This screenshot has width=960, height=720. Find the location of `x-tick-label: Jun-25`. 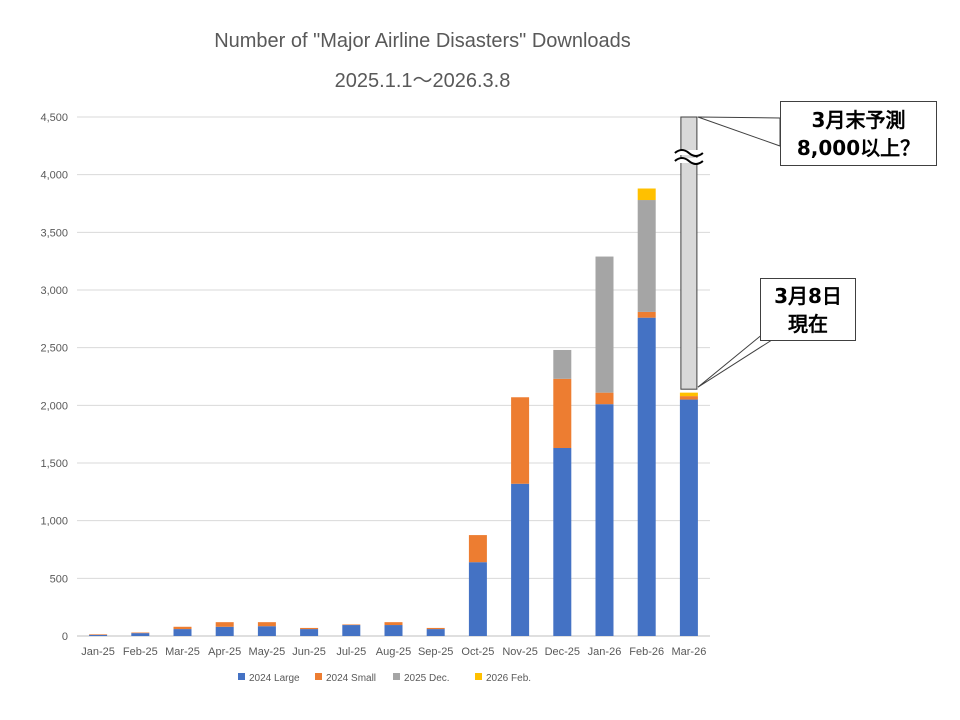

x-tick-label: Jun-25 is located at coordinates (309, 652).